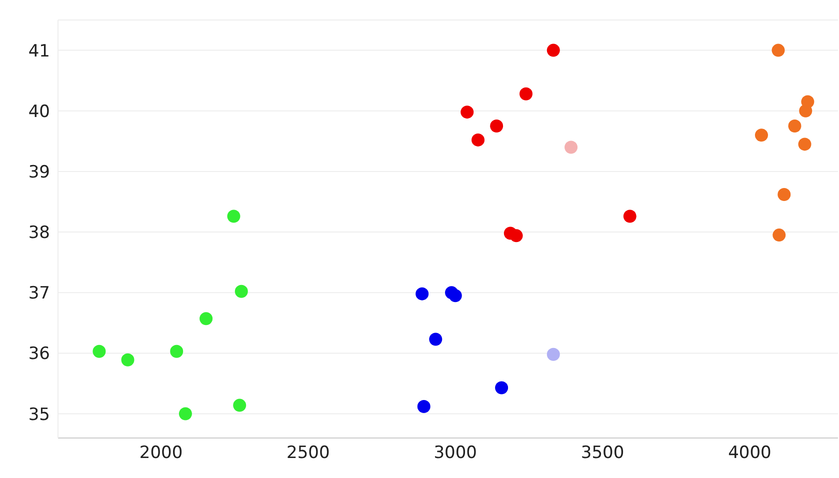 The image size is (839, 478). What do you see at coordinates (602, 453) in the screenshot?
I see `x-tick-label: 3500` at bounding box center [602, 453].